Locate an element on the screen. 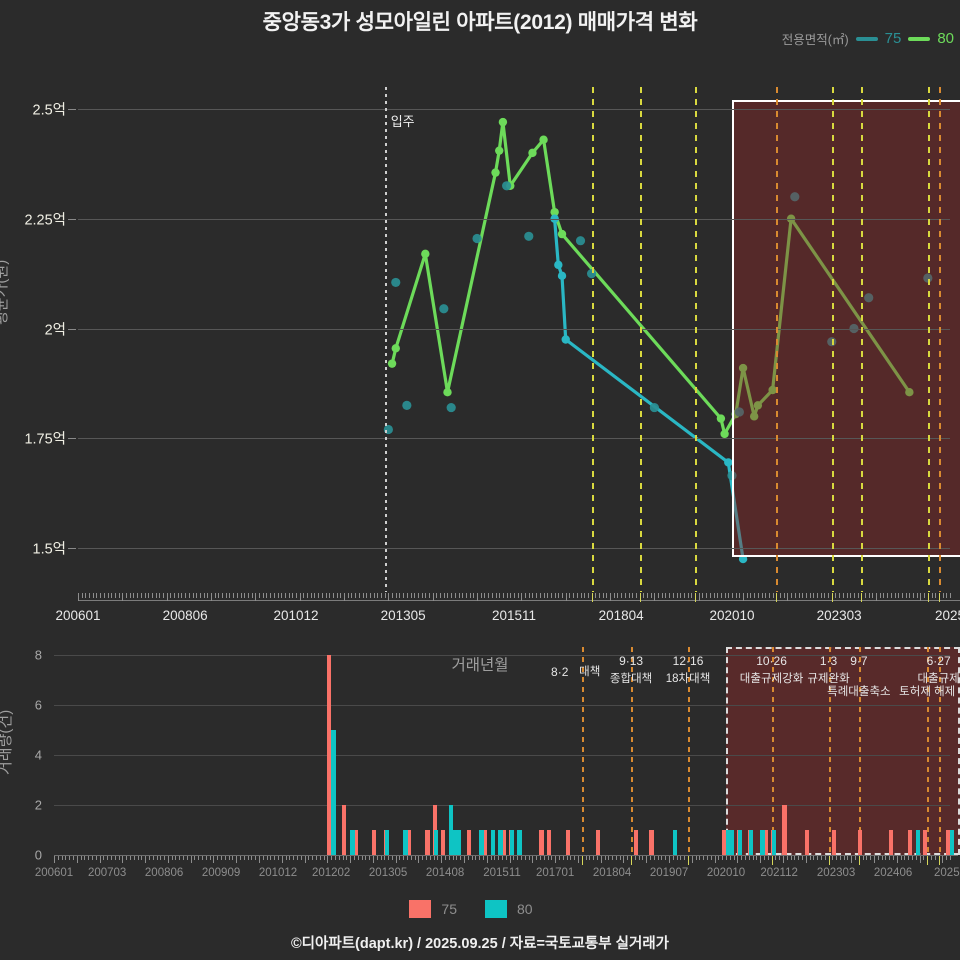 This screenshot has height=960, width=960. volume-x-axis-rule is located at coordinates (506, 855).